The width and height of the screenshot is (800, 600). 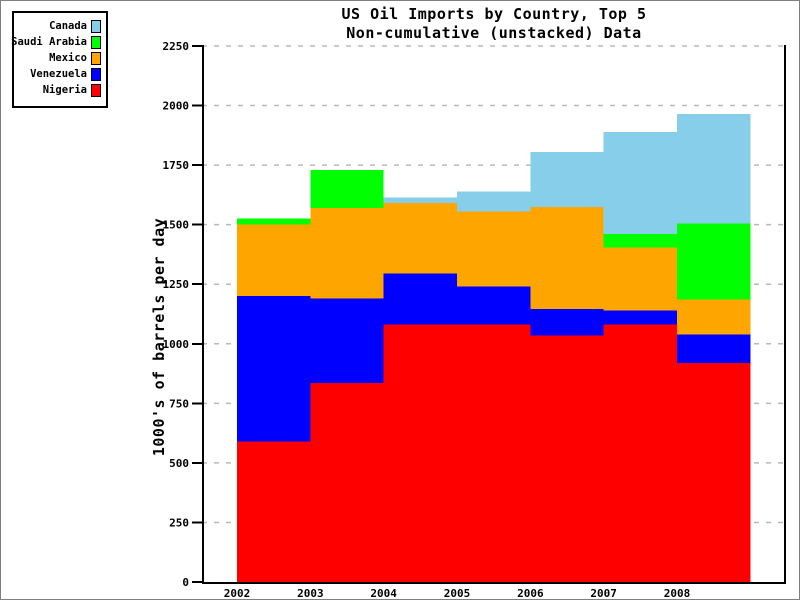 I want to click on legend-swatch-saudi-arabia, so click(x=96, y=42).